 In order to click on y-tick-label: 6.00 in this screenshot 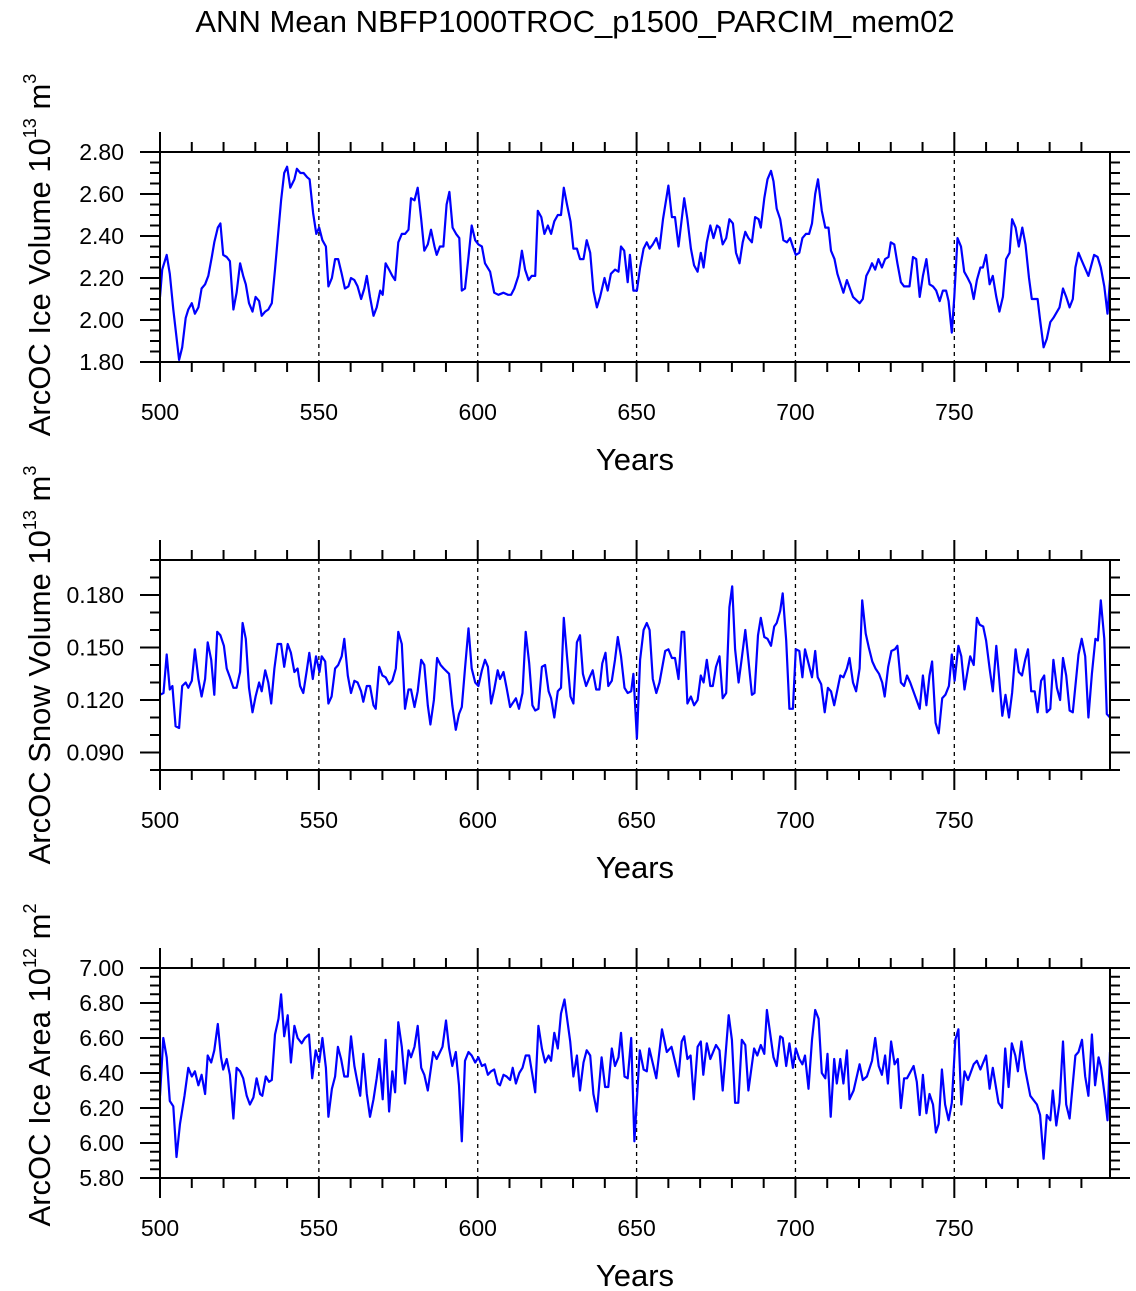, I will do `click(101, 1143)`.